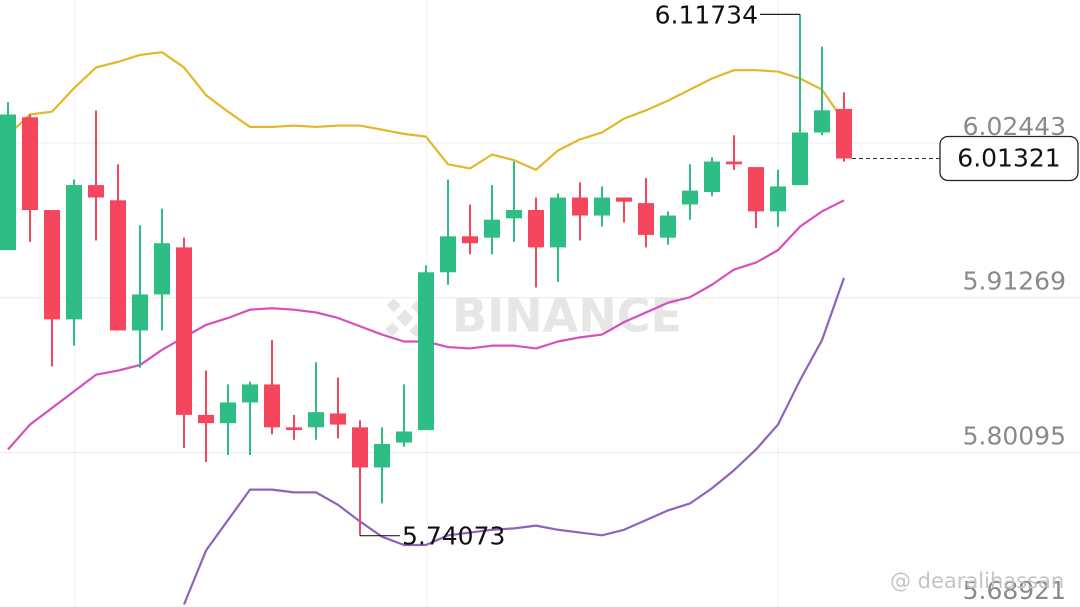  What do you see at coordinates (706, 14) in the screenshot?
I see `high-label: 6.11734` at bounding box center [706, 14].